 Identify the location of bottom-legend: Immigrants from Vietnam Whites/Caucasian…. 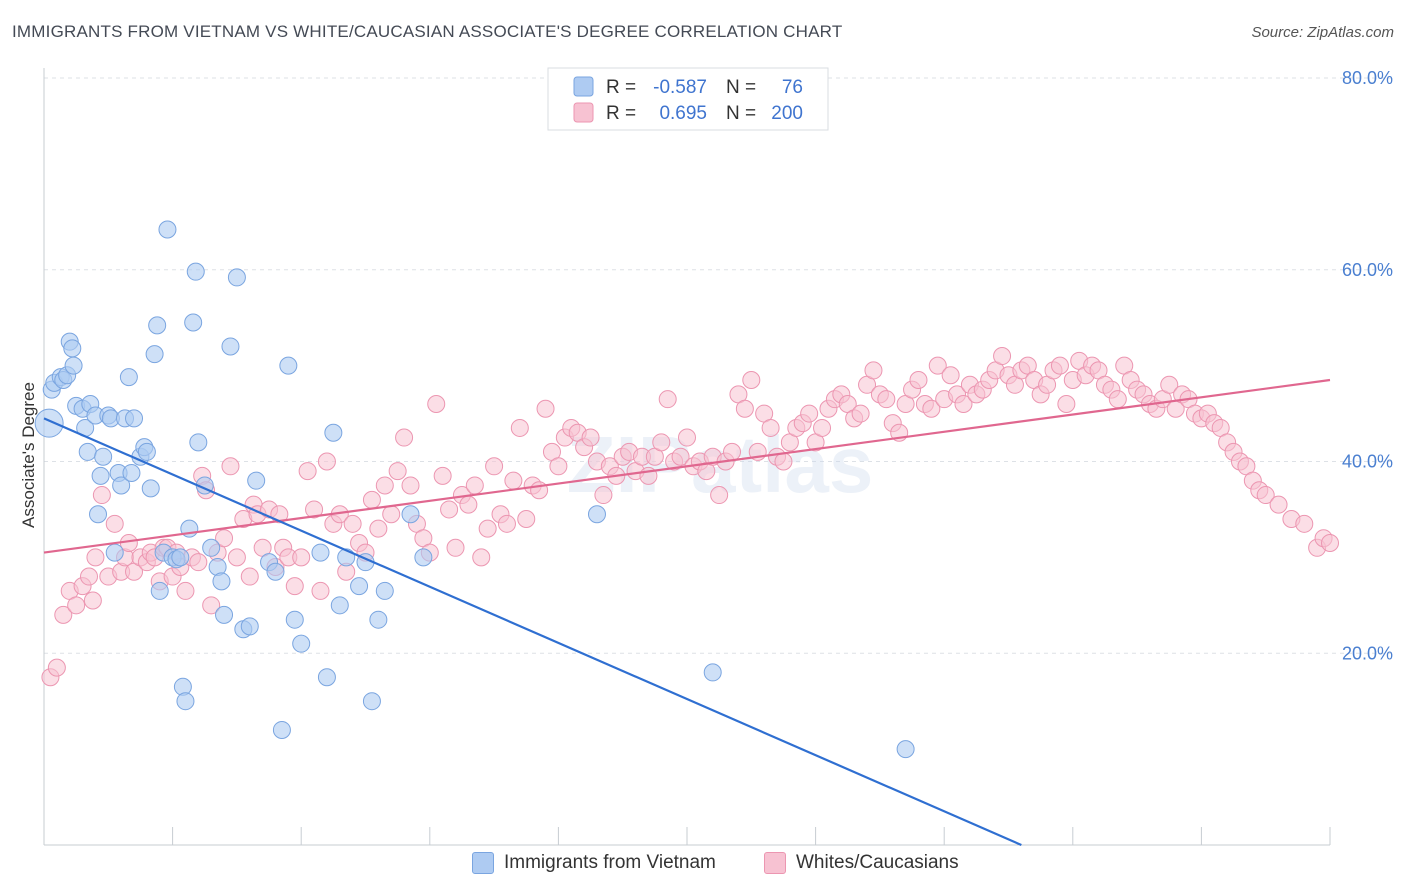
(703, 865).